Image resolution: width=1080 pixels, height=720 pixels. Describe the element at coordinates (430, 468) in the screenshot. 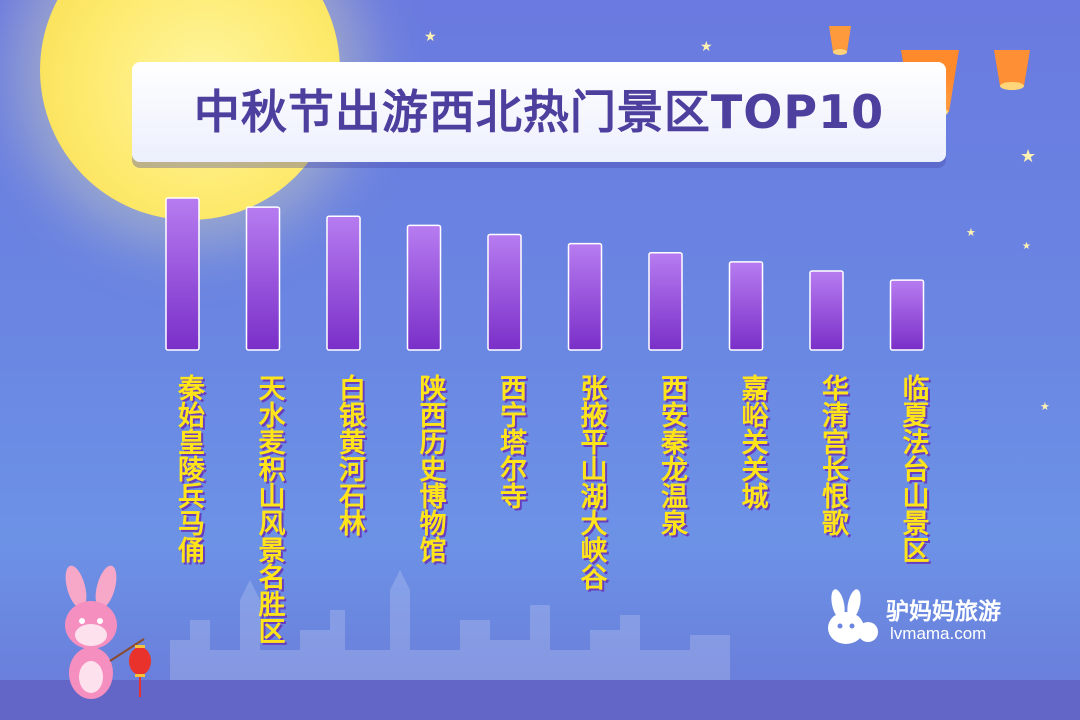

I see `category-label-4: 陕西历史博物馆` at that location.